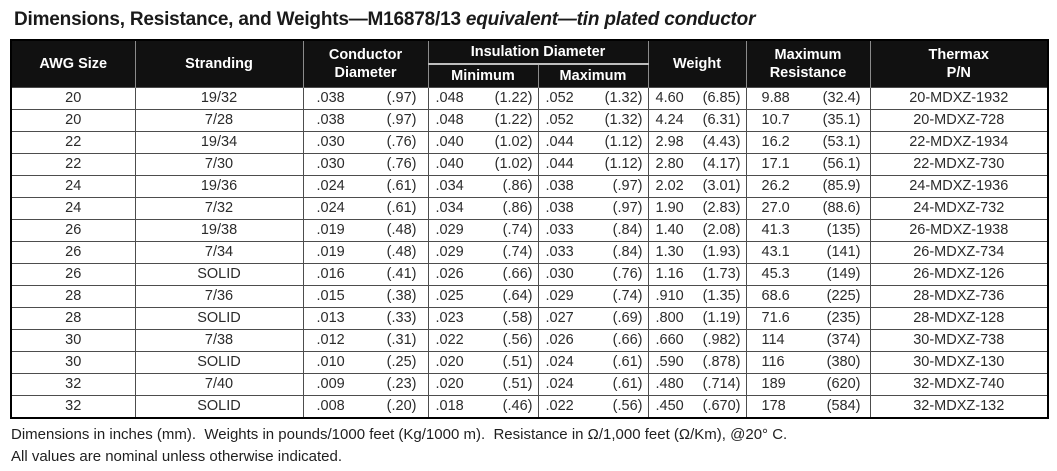 Image resolution: width=1057 pixels, height=471 pixels. What do you see at coordinates (959, 297) in the screenshot?
I see `thermax-pn-cell: 28-MDXZ-736` at bounding box center [959, 297].